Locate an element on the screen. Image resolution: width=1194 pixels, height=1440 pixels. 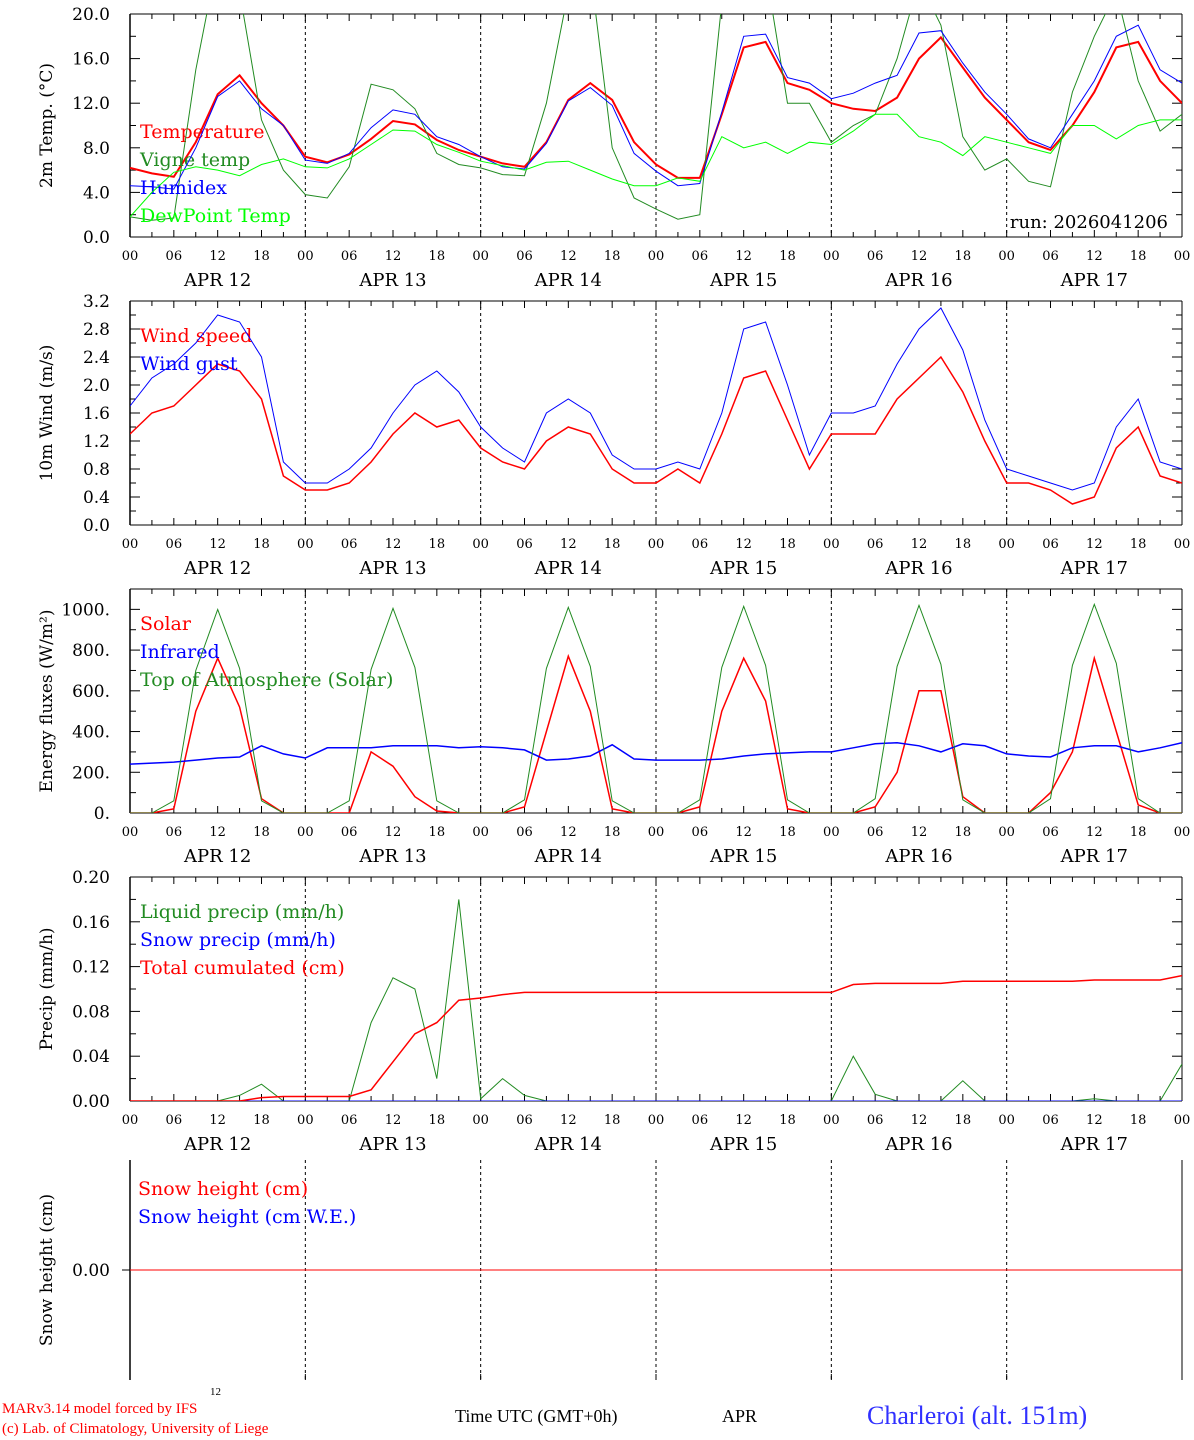
y-axis-label: Precip (mm/h) is located at coordinates (47, 988).